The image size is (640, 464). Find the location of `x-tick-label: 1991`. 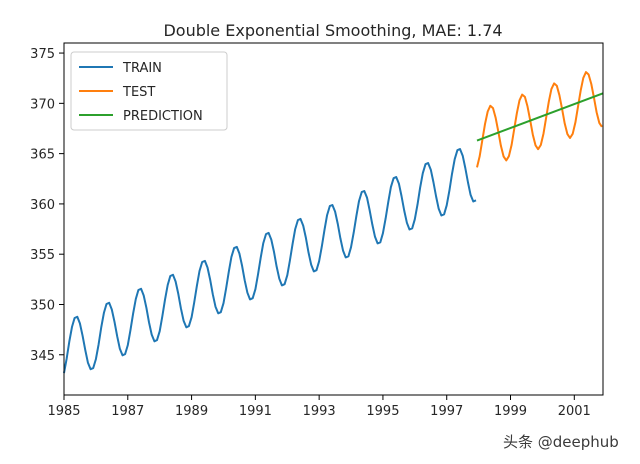

x-tick-label: 1991 is located at coordinates (255, 411).